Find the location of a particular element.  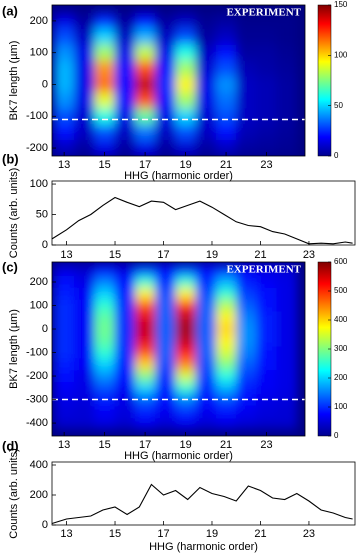

y-tick-label: -400 is located at coordinates (37, 423).